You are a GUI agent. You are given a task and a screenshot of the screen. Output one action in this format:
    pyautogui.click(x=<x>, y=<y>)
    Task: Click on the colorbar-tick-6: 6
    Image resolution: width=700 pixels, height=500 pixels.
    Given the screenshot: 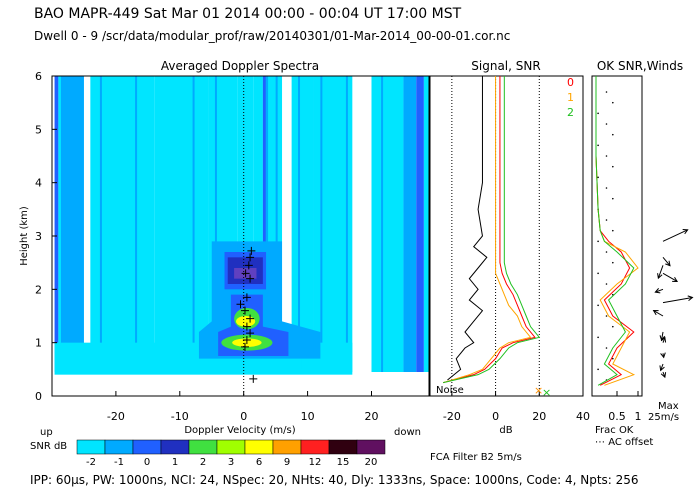 What is the action you would take?
    pyautogui.click(x=259, y=462)
    